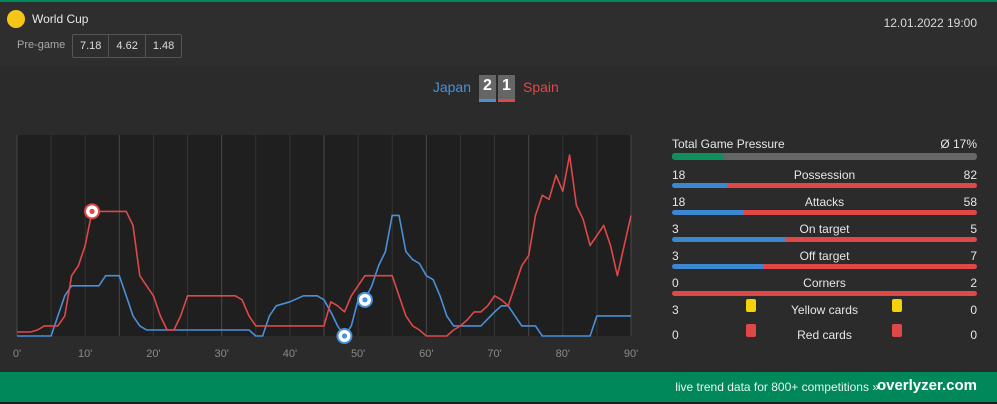  I want to click on stat-row-on-target: 3 On target 5, so click(824, 232).